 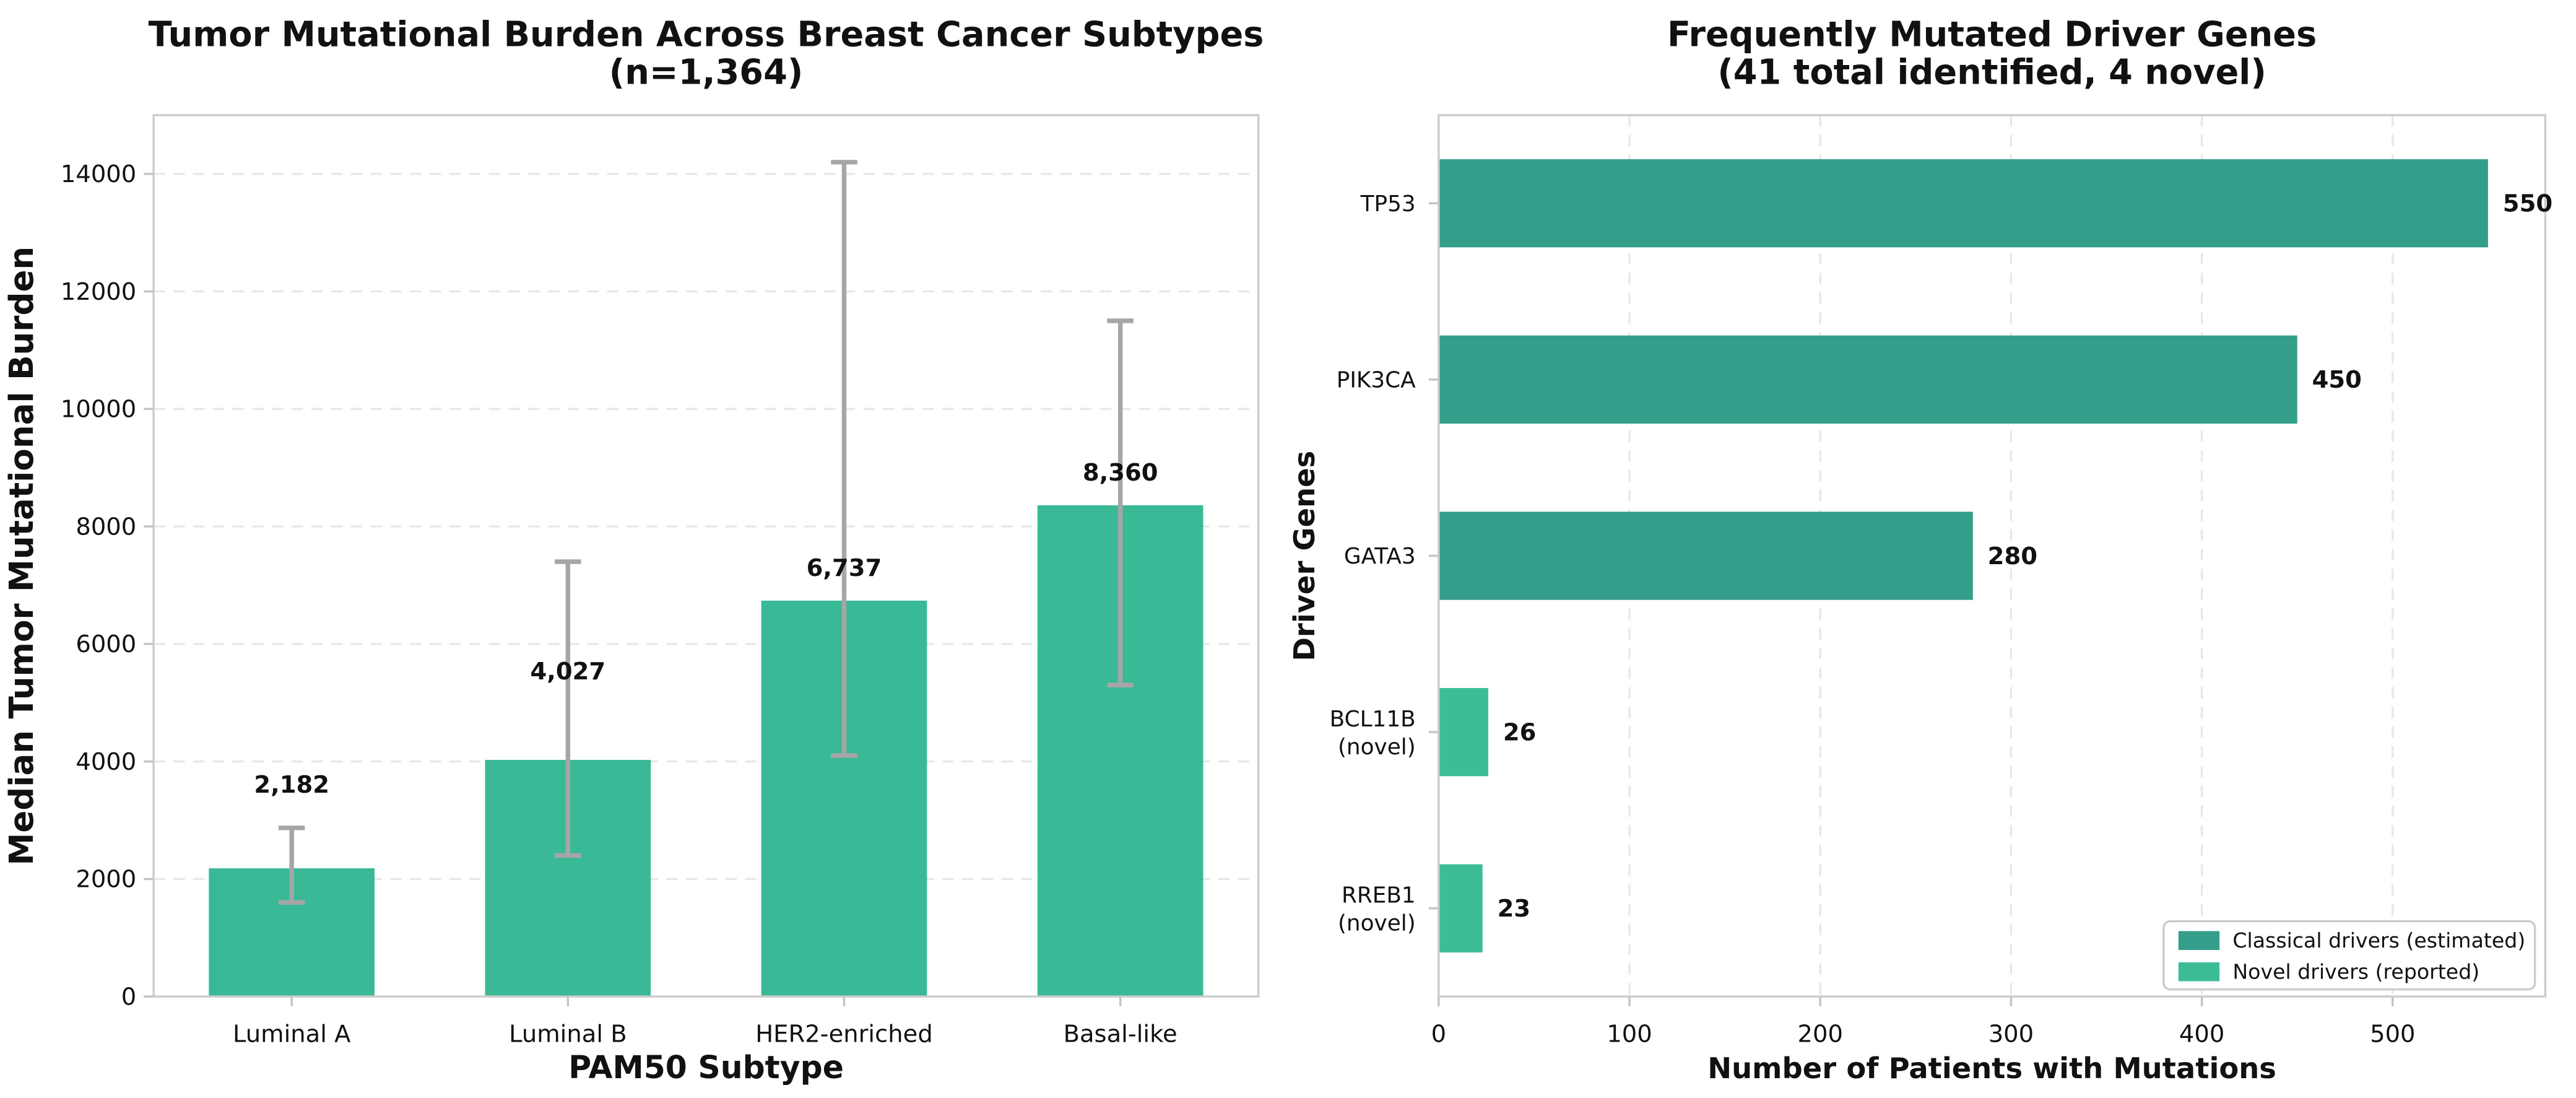 I want to click on bar-tp53, so click(x=1963, y=203).